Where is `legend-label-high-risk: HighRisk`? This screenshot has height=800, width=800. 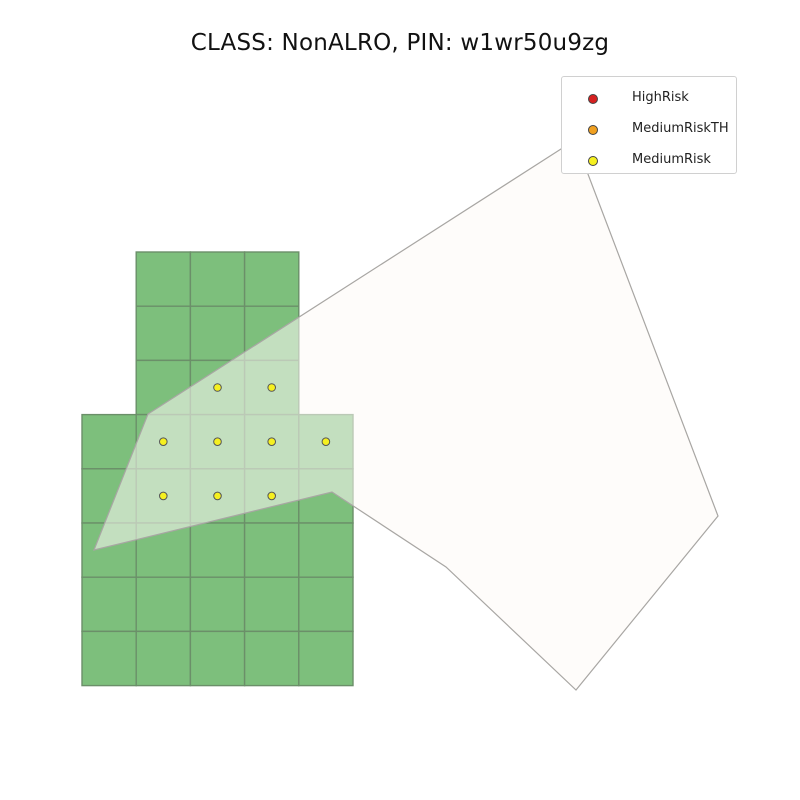
legend-label-high-risk: HighRisk is located at coordinates (660, 97).